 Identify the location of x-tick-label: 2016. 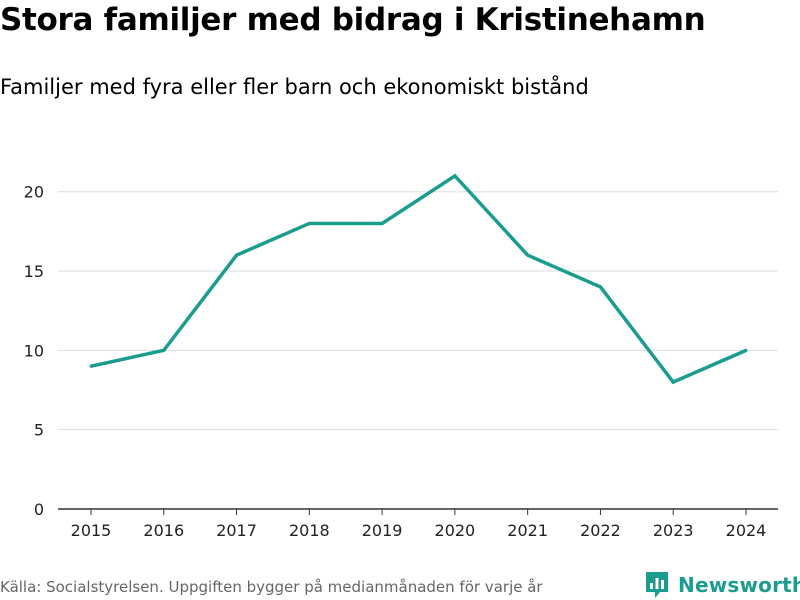
(163, 530).